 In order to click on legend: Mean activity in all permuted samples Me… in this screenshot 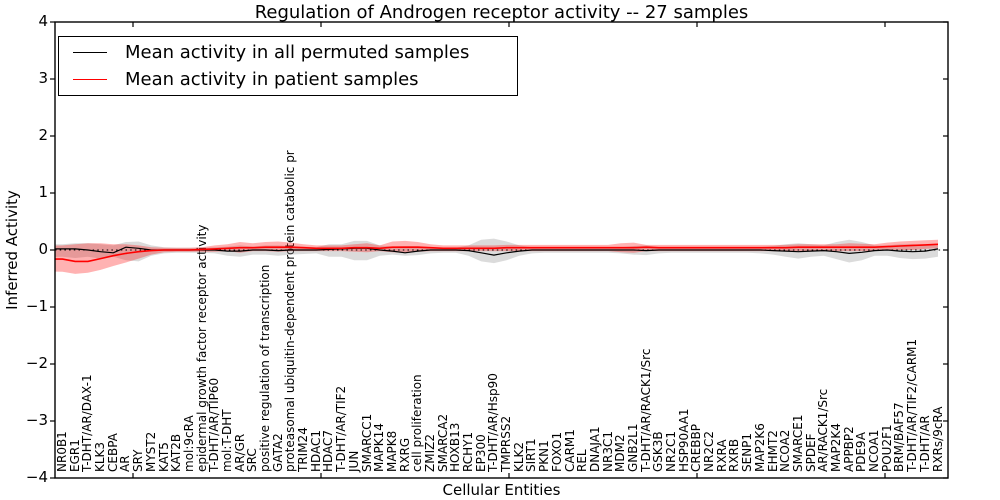, I will do `click(288, 66)`.